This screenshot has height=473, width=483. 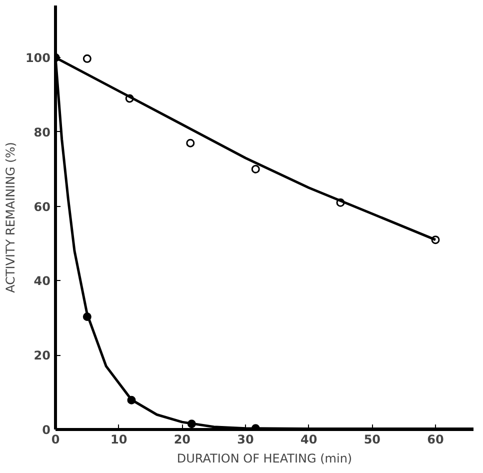 What do you see at coordinates (372, 439) in the screenshot?
I see `x-tick-label: 50` at bounding box center [372, 439].